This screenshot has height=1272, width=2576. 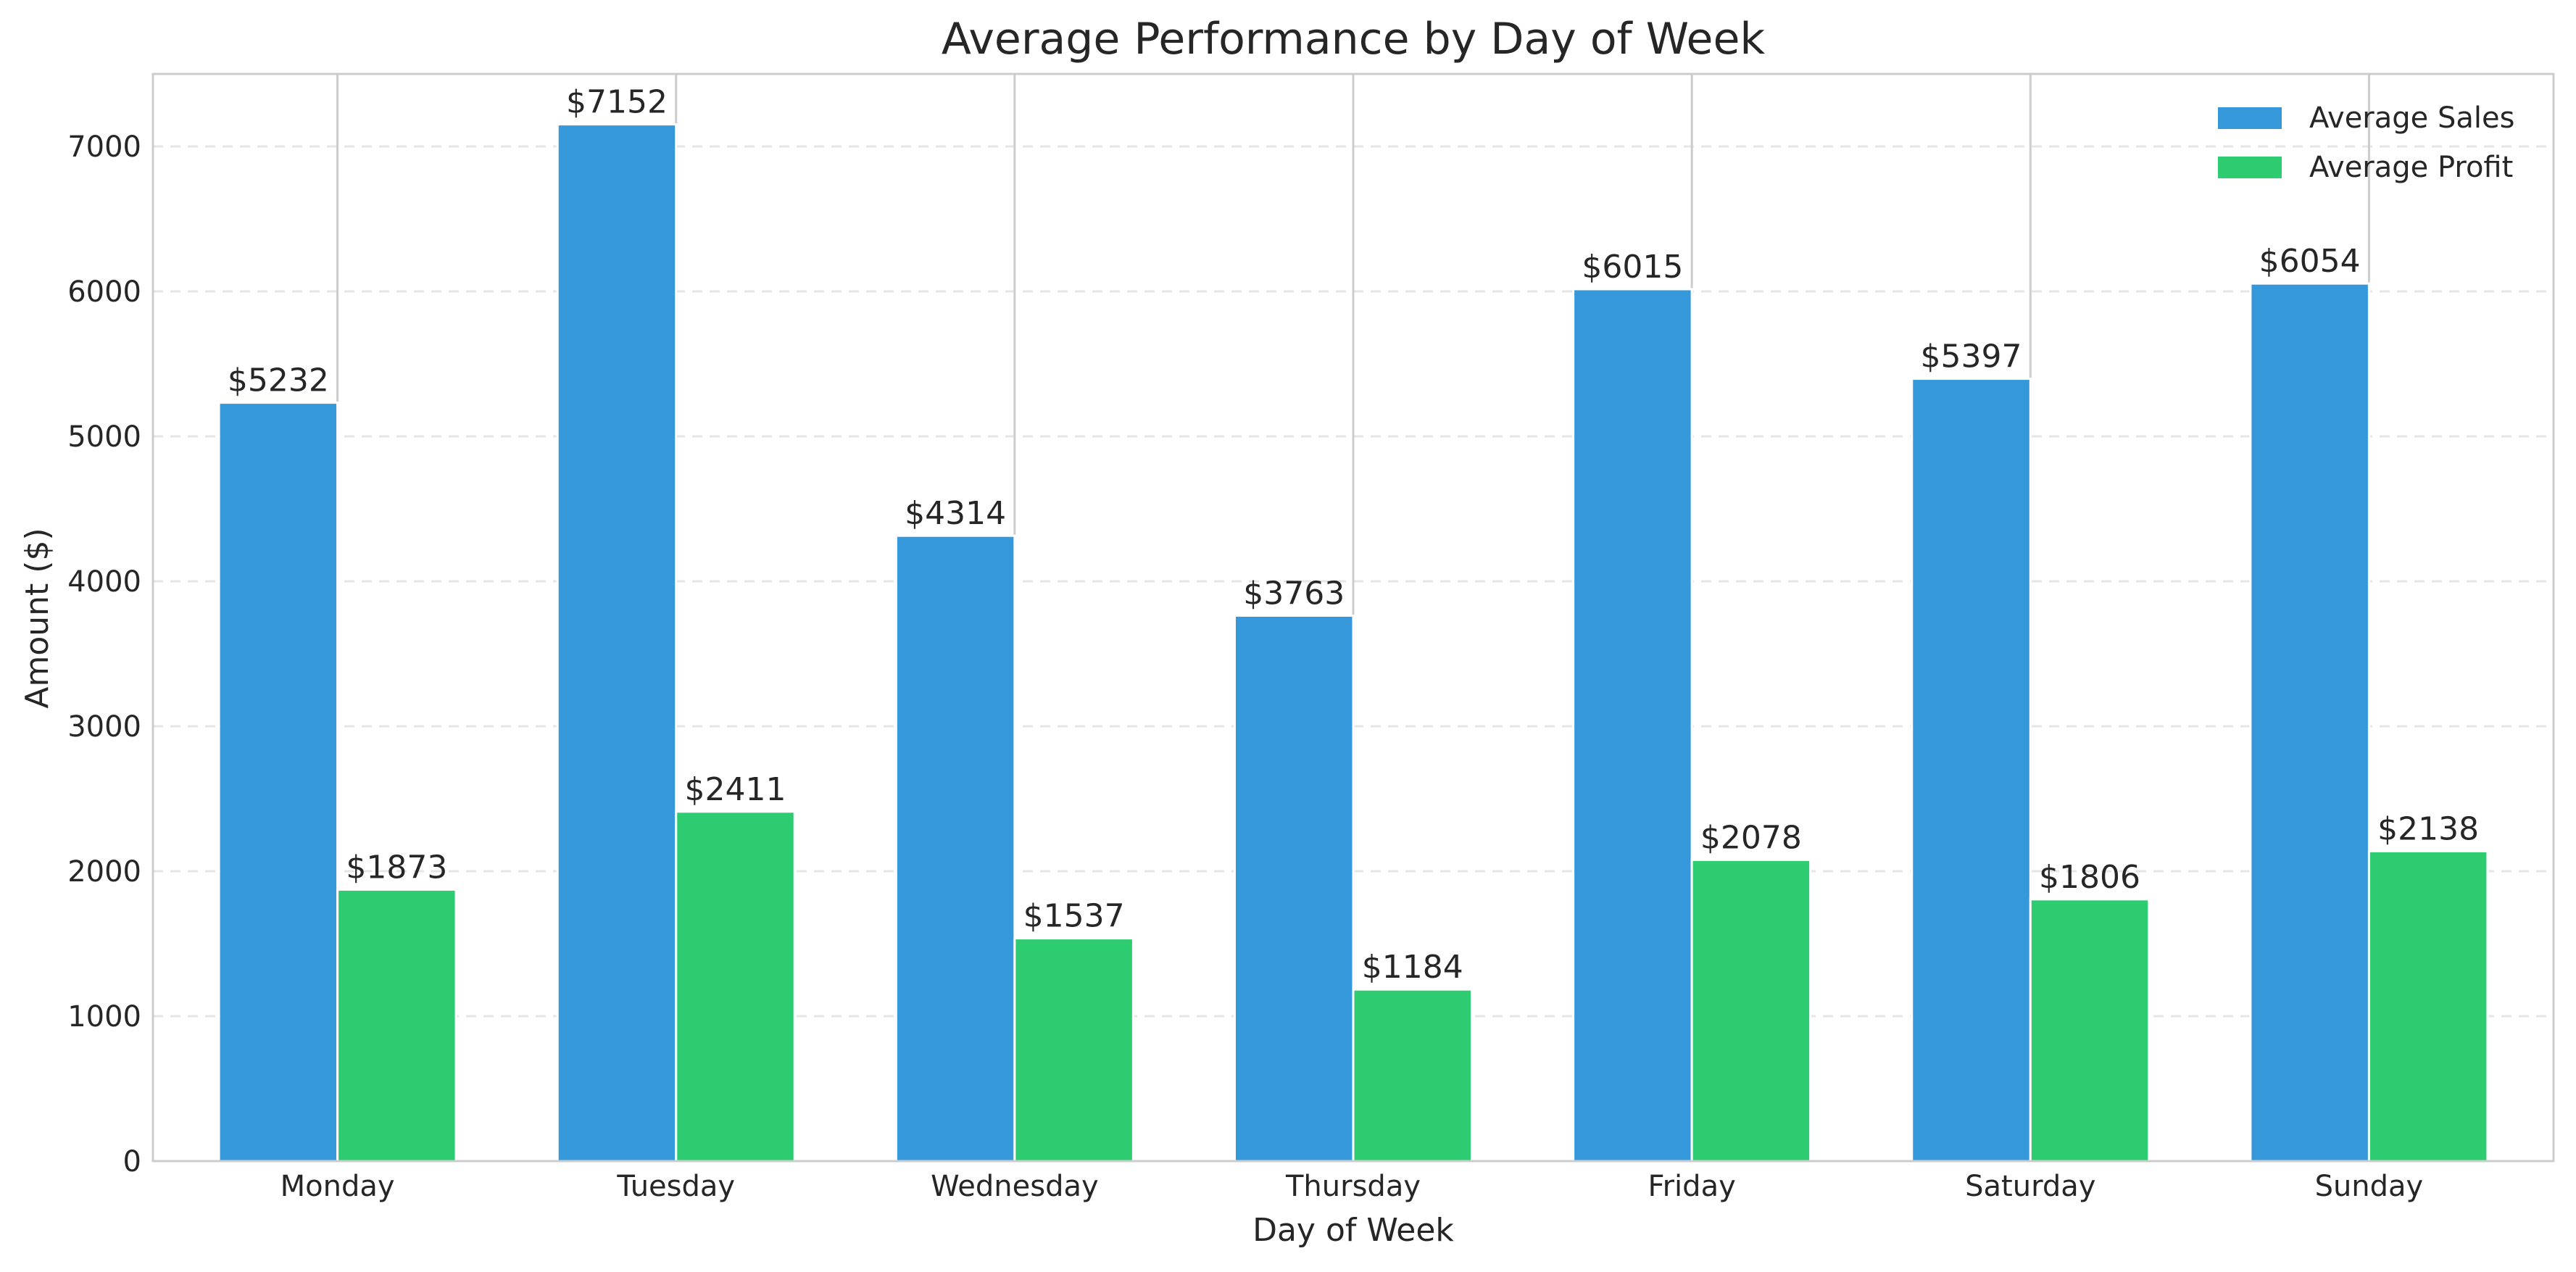 What do you see at coordinates (104, 727) in the screenshot?
I see `y-tick-label: 3000` at bounding box center [104, 727].